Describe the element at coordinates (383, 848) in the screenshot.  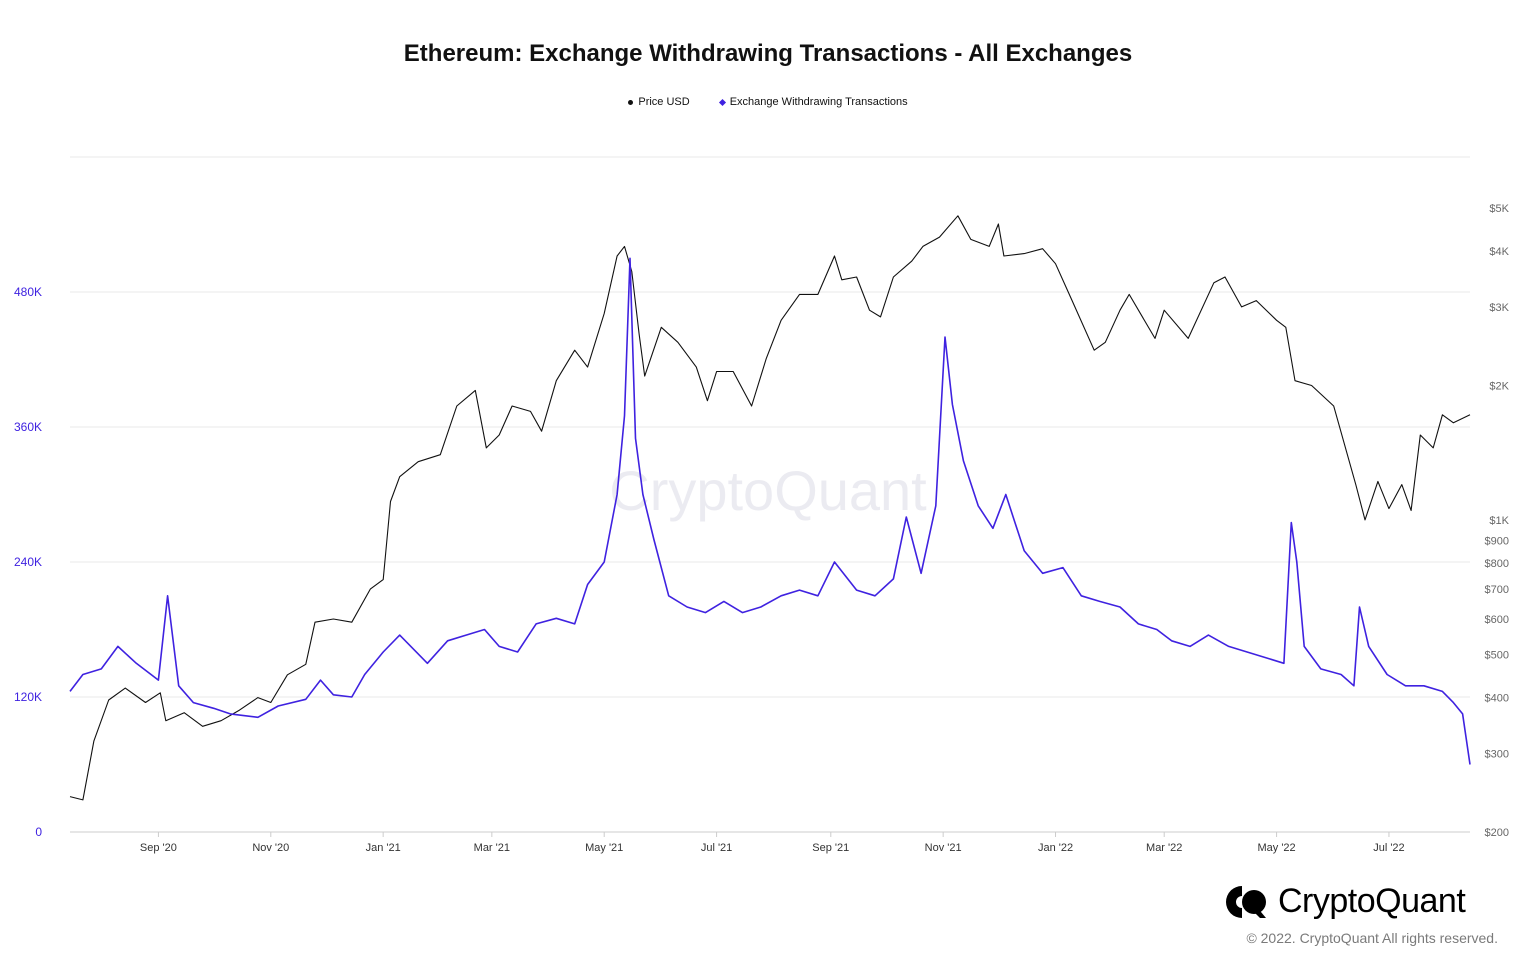
I see `x-axis-tick-label: Jan '21` at that location.